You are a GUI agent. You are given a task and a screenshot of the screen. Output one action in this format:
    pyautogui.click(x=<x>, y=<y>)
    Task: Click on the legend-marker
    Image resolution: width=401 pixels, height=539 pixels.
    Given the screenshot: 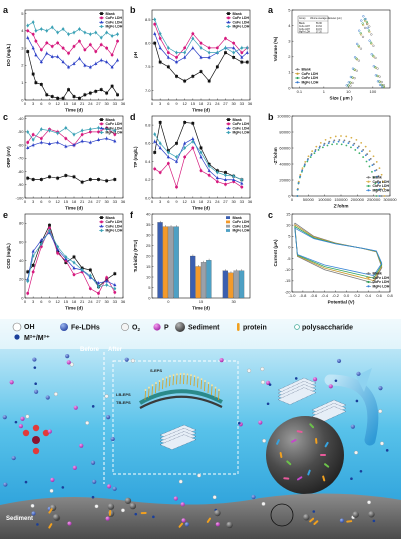 What is the action you would take?
    pyautogui.click(x=101, y=22)
    